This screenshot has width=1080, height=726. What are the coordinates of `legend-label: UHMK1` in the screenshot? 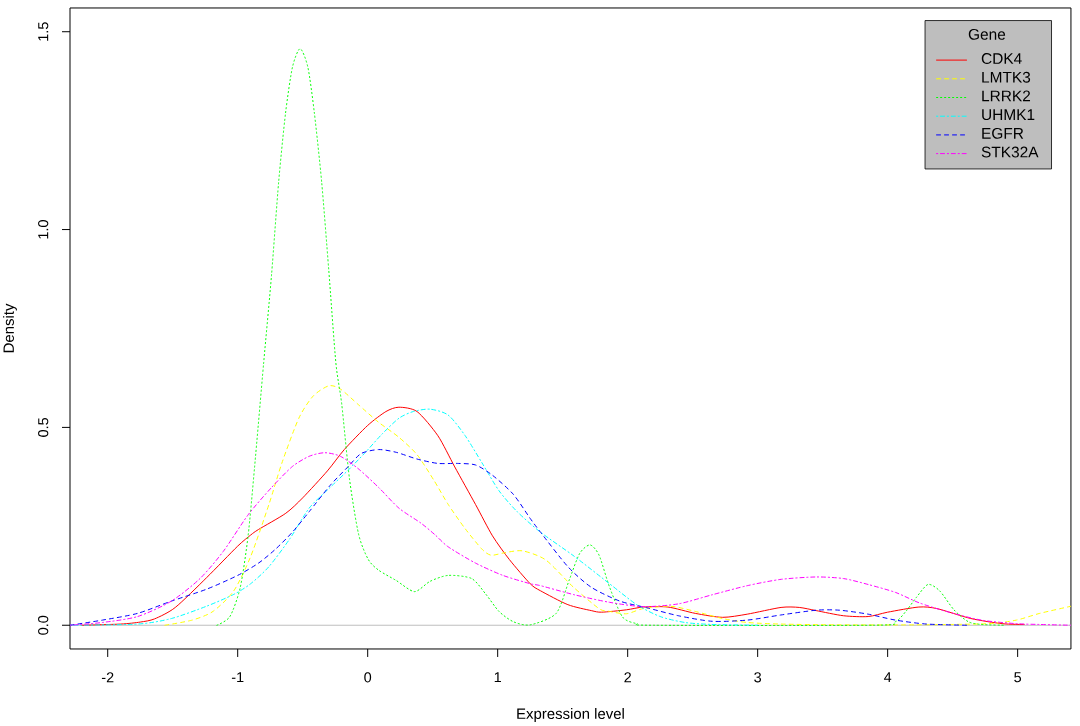 It's located at (1008, 115).